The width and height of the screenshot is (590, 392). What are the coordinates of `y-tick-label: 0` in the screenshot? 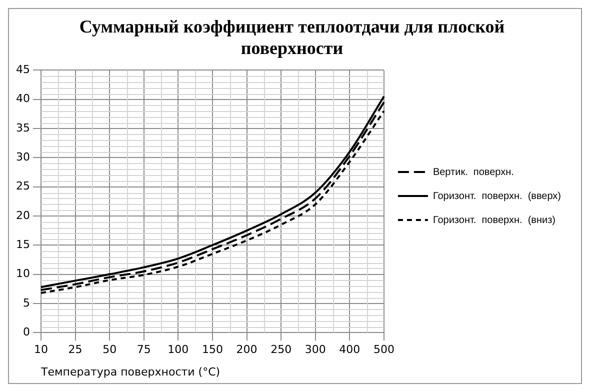 It's located at (26, 331).